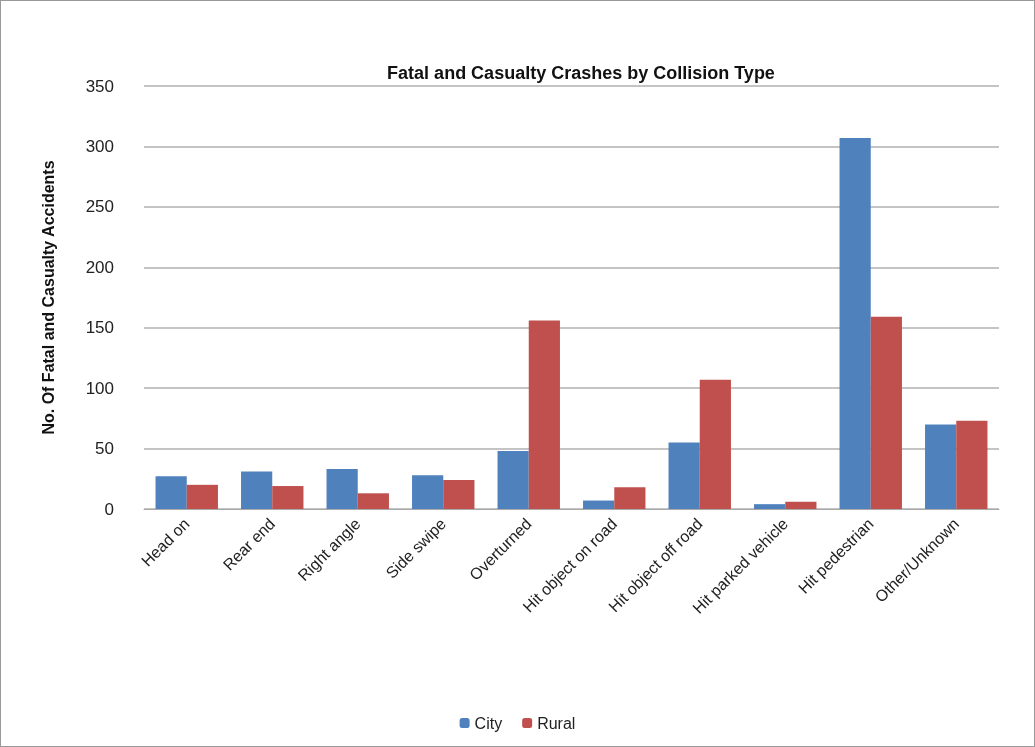 This screenshot has height=747, width=1035. I want to click on y-tick-label: 100, so click(99, 388).